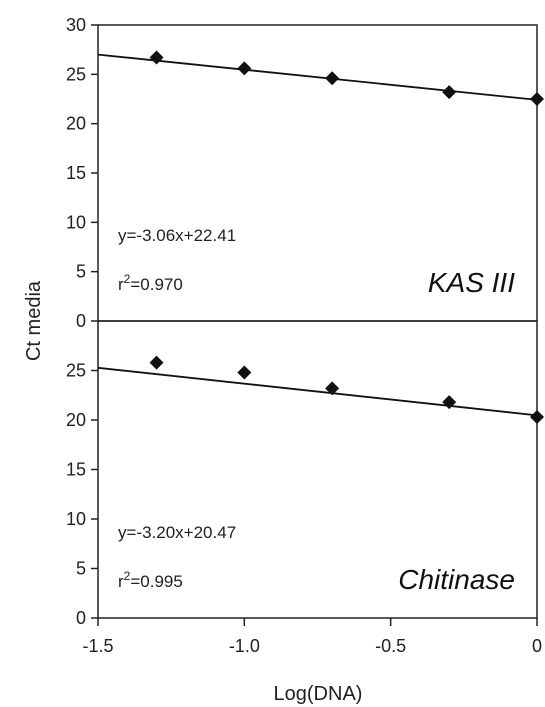 The width and height of the screenshot is (545, 707). What do you see at coordinates (81, 569) in the screenshot?
I see `y-tick-label-bottom-5: 5` at bounding box center [81, 569].